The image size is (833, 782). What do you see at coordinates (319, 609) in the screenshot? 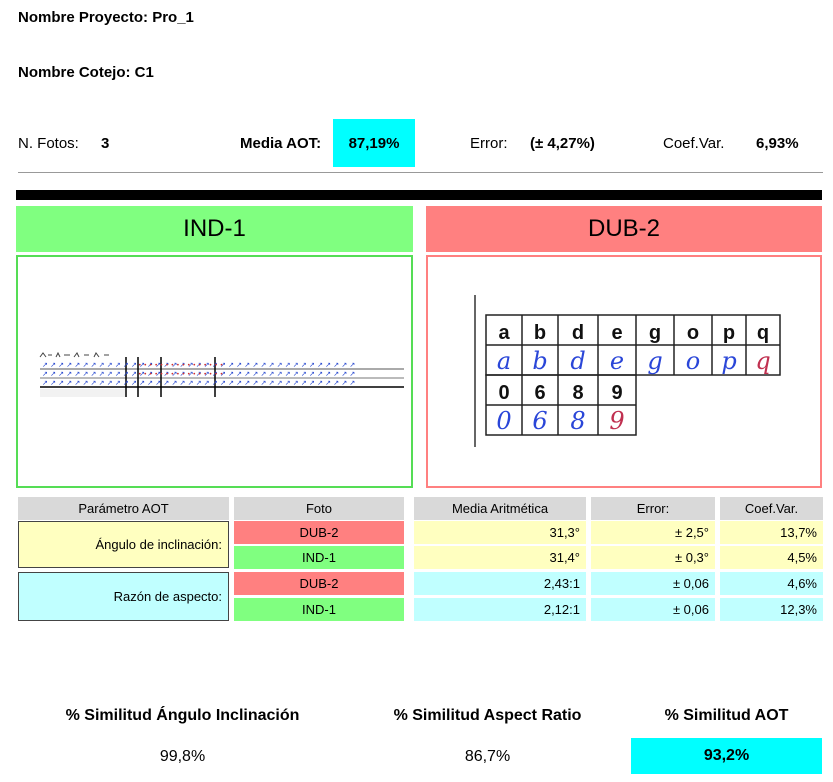
I see `row-aspect-ind-foto: IND-1` at bounding box center [319, 609].